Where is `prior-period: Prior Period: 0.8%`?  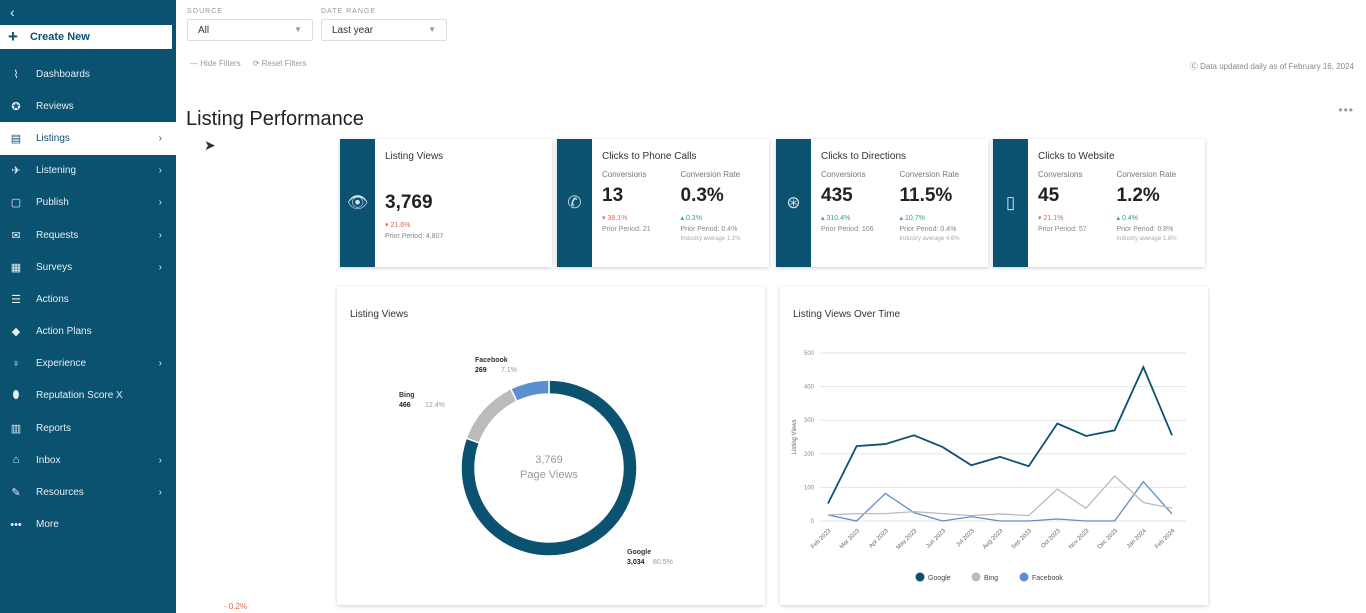 prior-period: Prior Period: 0.8% is located at coordinates (1145, 229).